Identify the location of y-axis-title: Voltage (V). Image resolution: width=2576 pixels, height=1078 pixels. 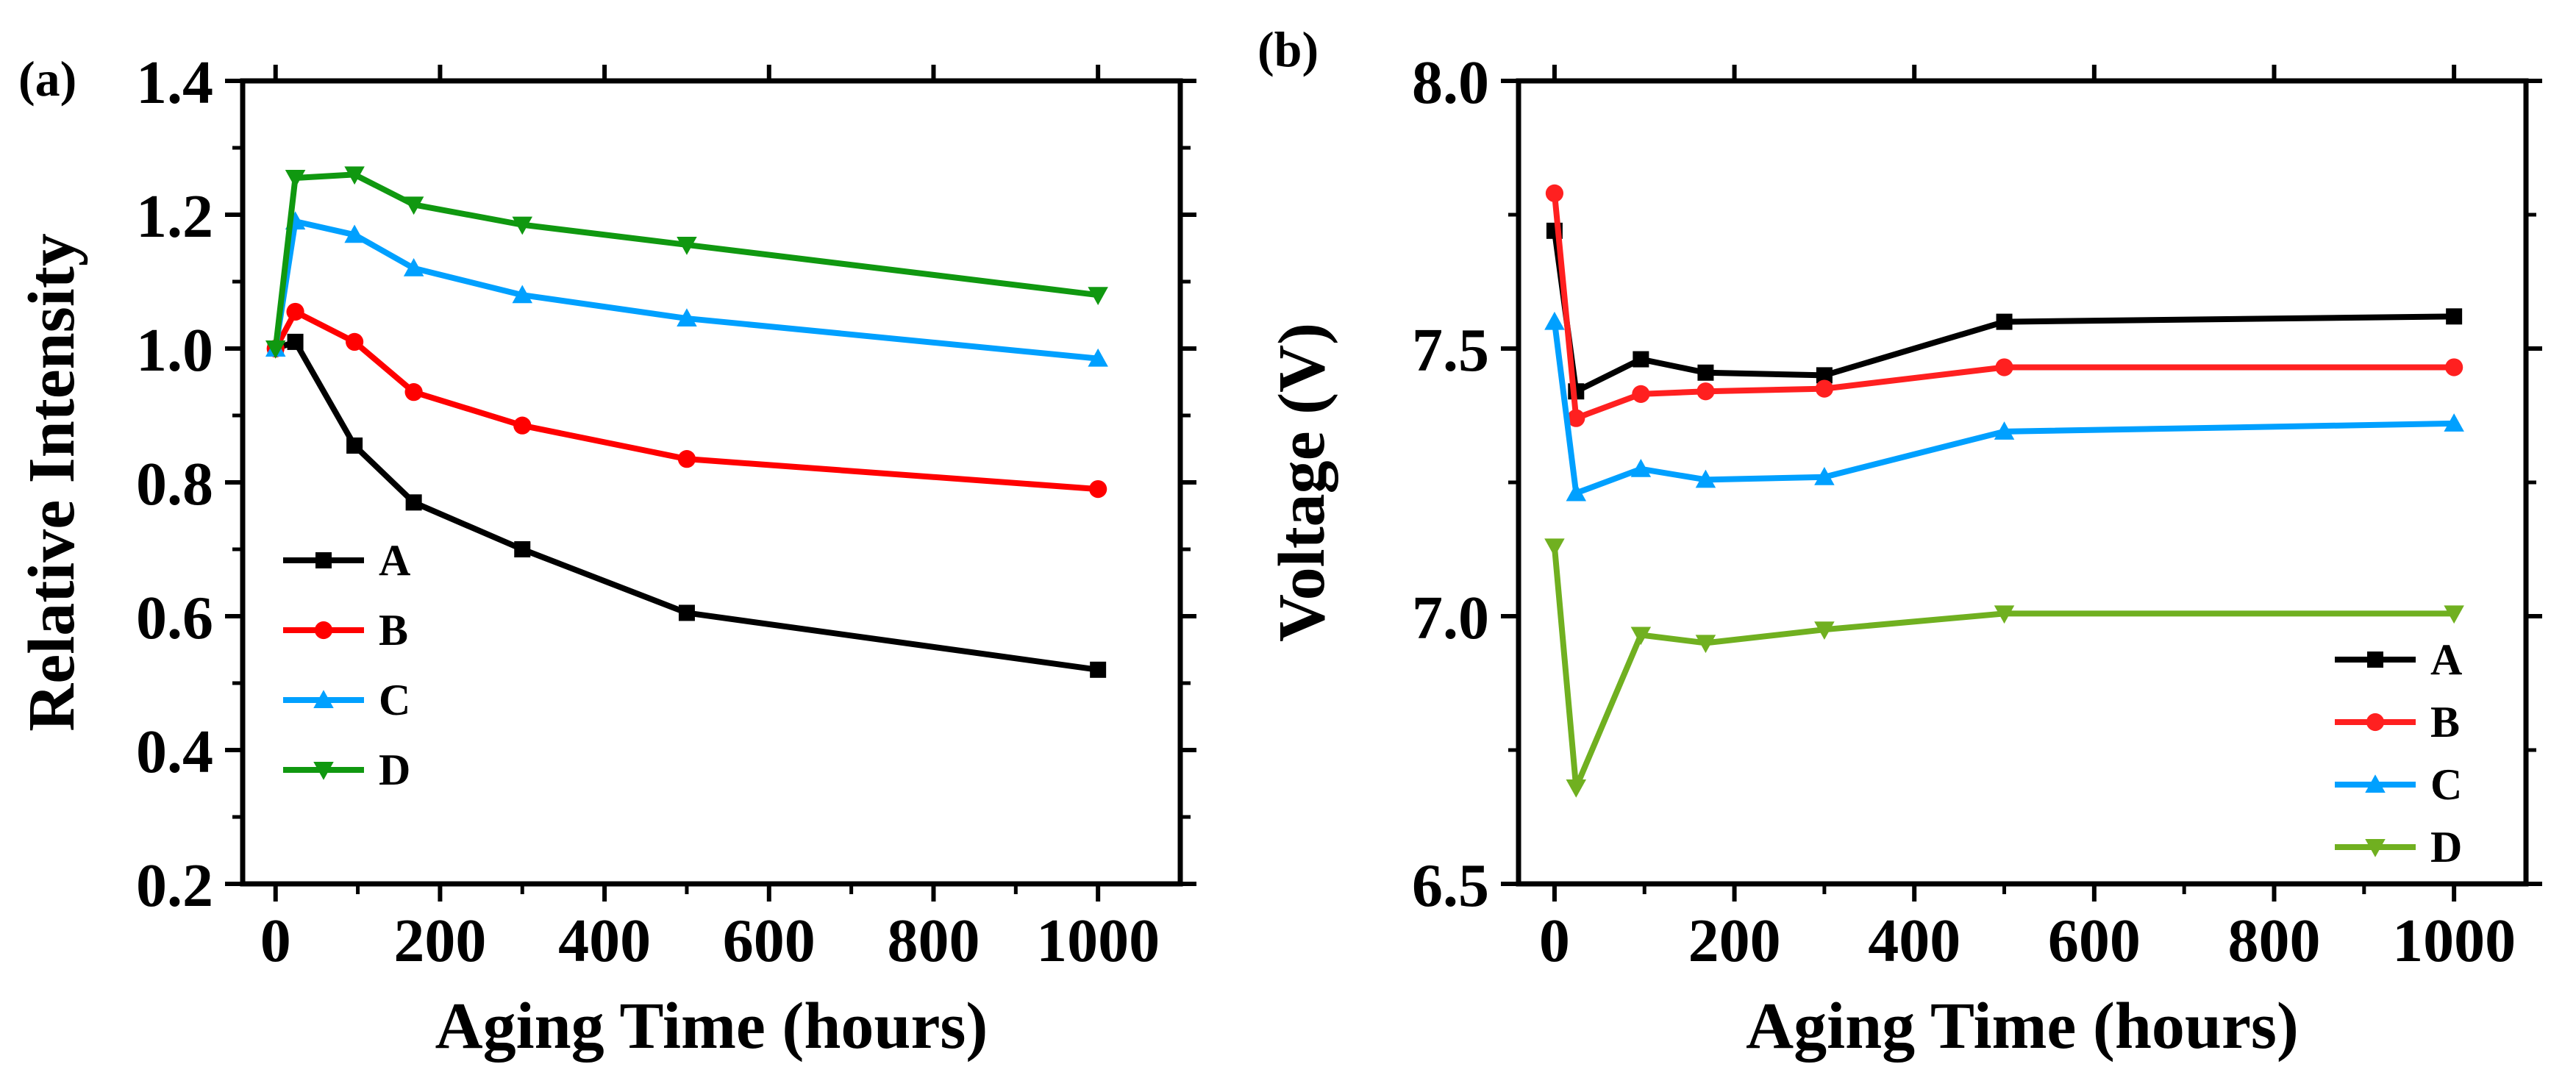
(1302, 482).